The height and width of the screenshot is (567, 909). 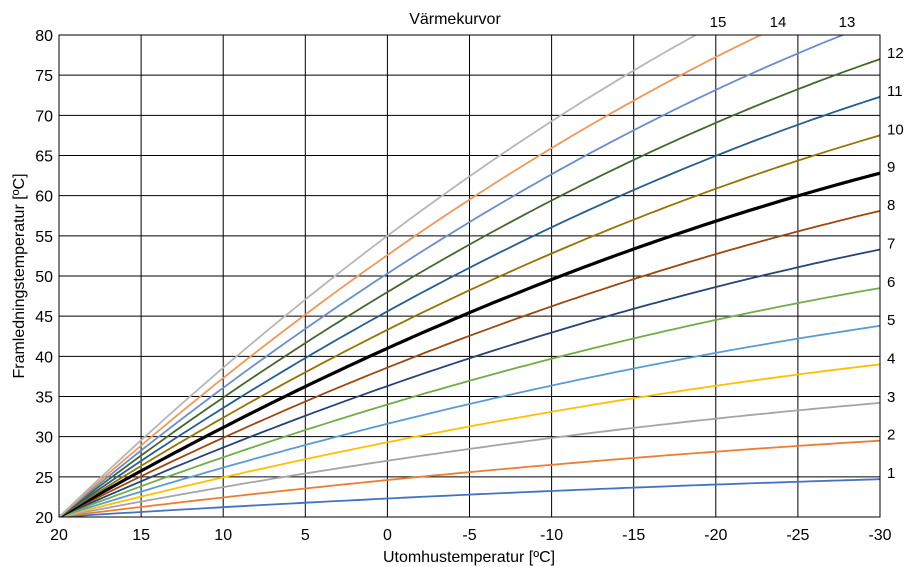 I want to click on curve-15-label: 15, so click(x=718, y=22).